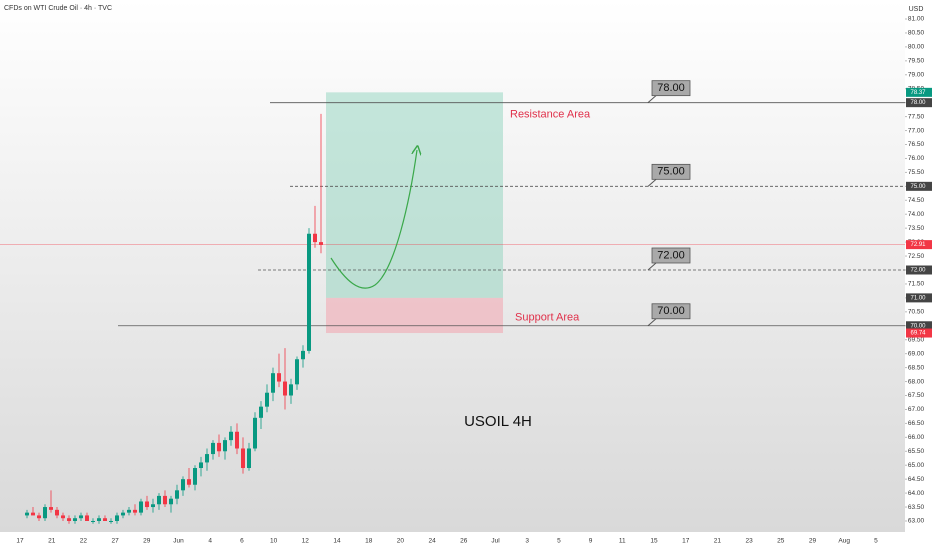 The width and height of the screenshot is (932, 550). What do you see at coordinates (916, 61) in the screenshot?
I see `y-tick-label: 79.50` at bounding box center [916, 61].